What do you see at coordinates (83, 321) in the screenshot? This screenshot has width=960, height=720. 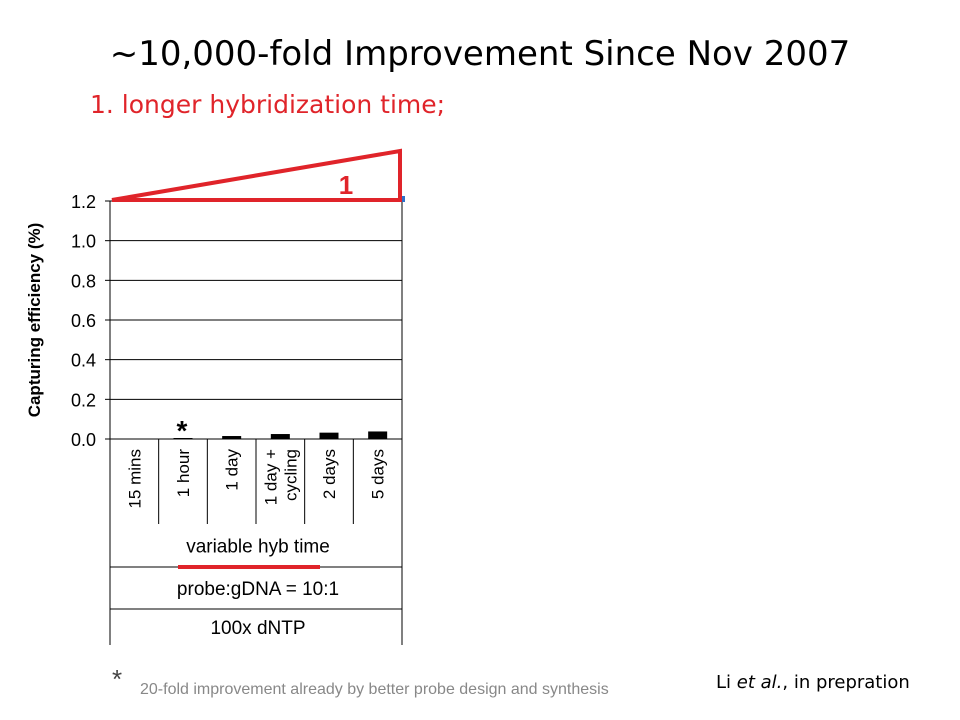 I see `y-tick-label: 0.6` at bounding box center [83, 321].